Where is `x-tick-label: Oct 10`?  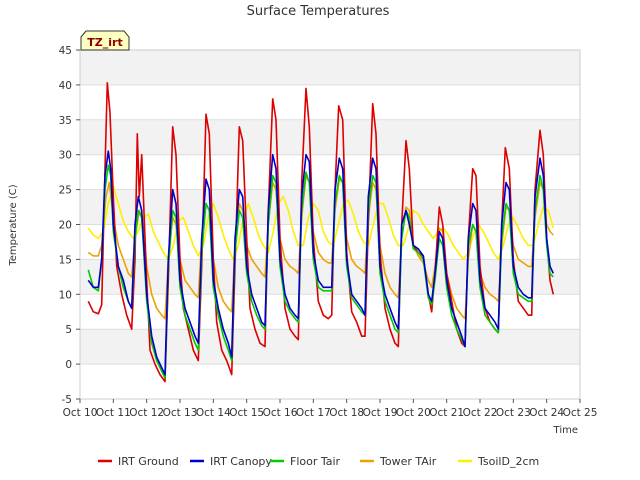
x-tick-label: Oct 10 is located at coordinates (80, 413).